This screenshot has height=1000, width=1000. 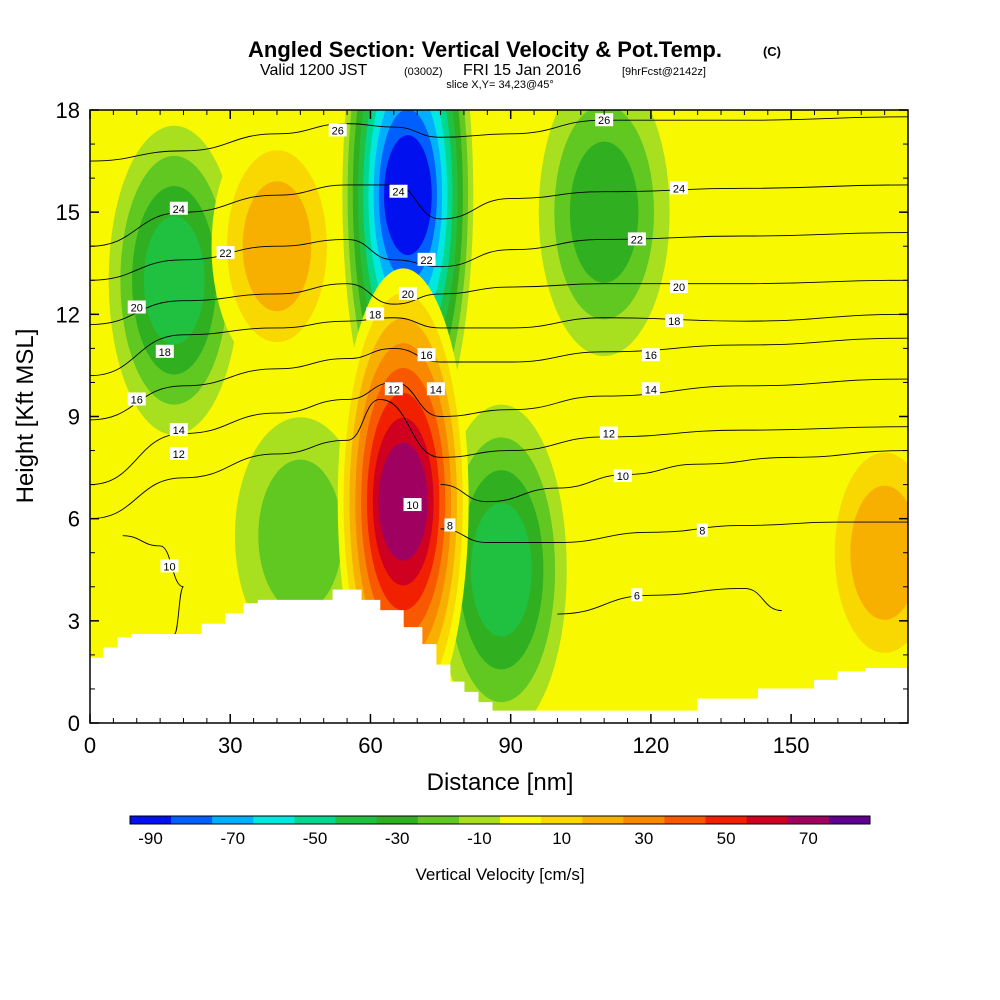 I want to click on colorbar-tick-label: 70, so click(x=808, y=838).